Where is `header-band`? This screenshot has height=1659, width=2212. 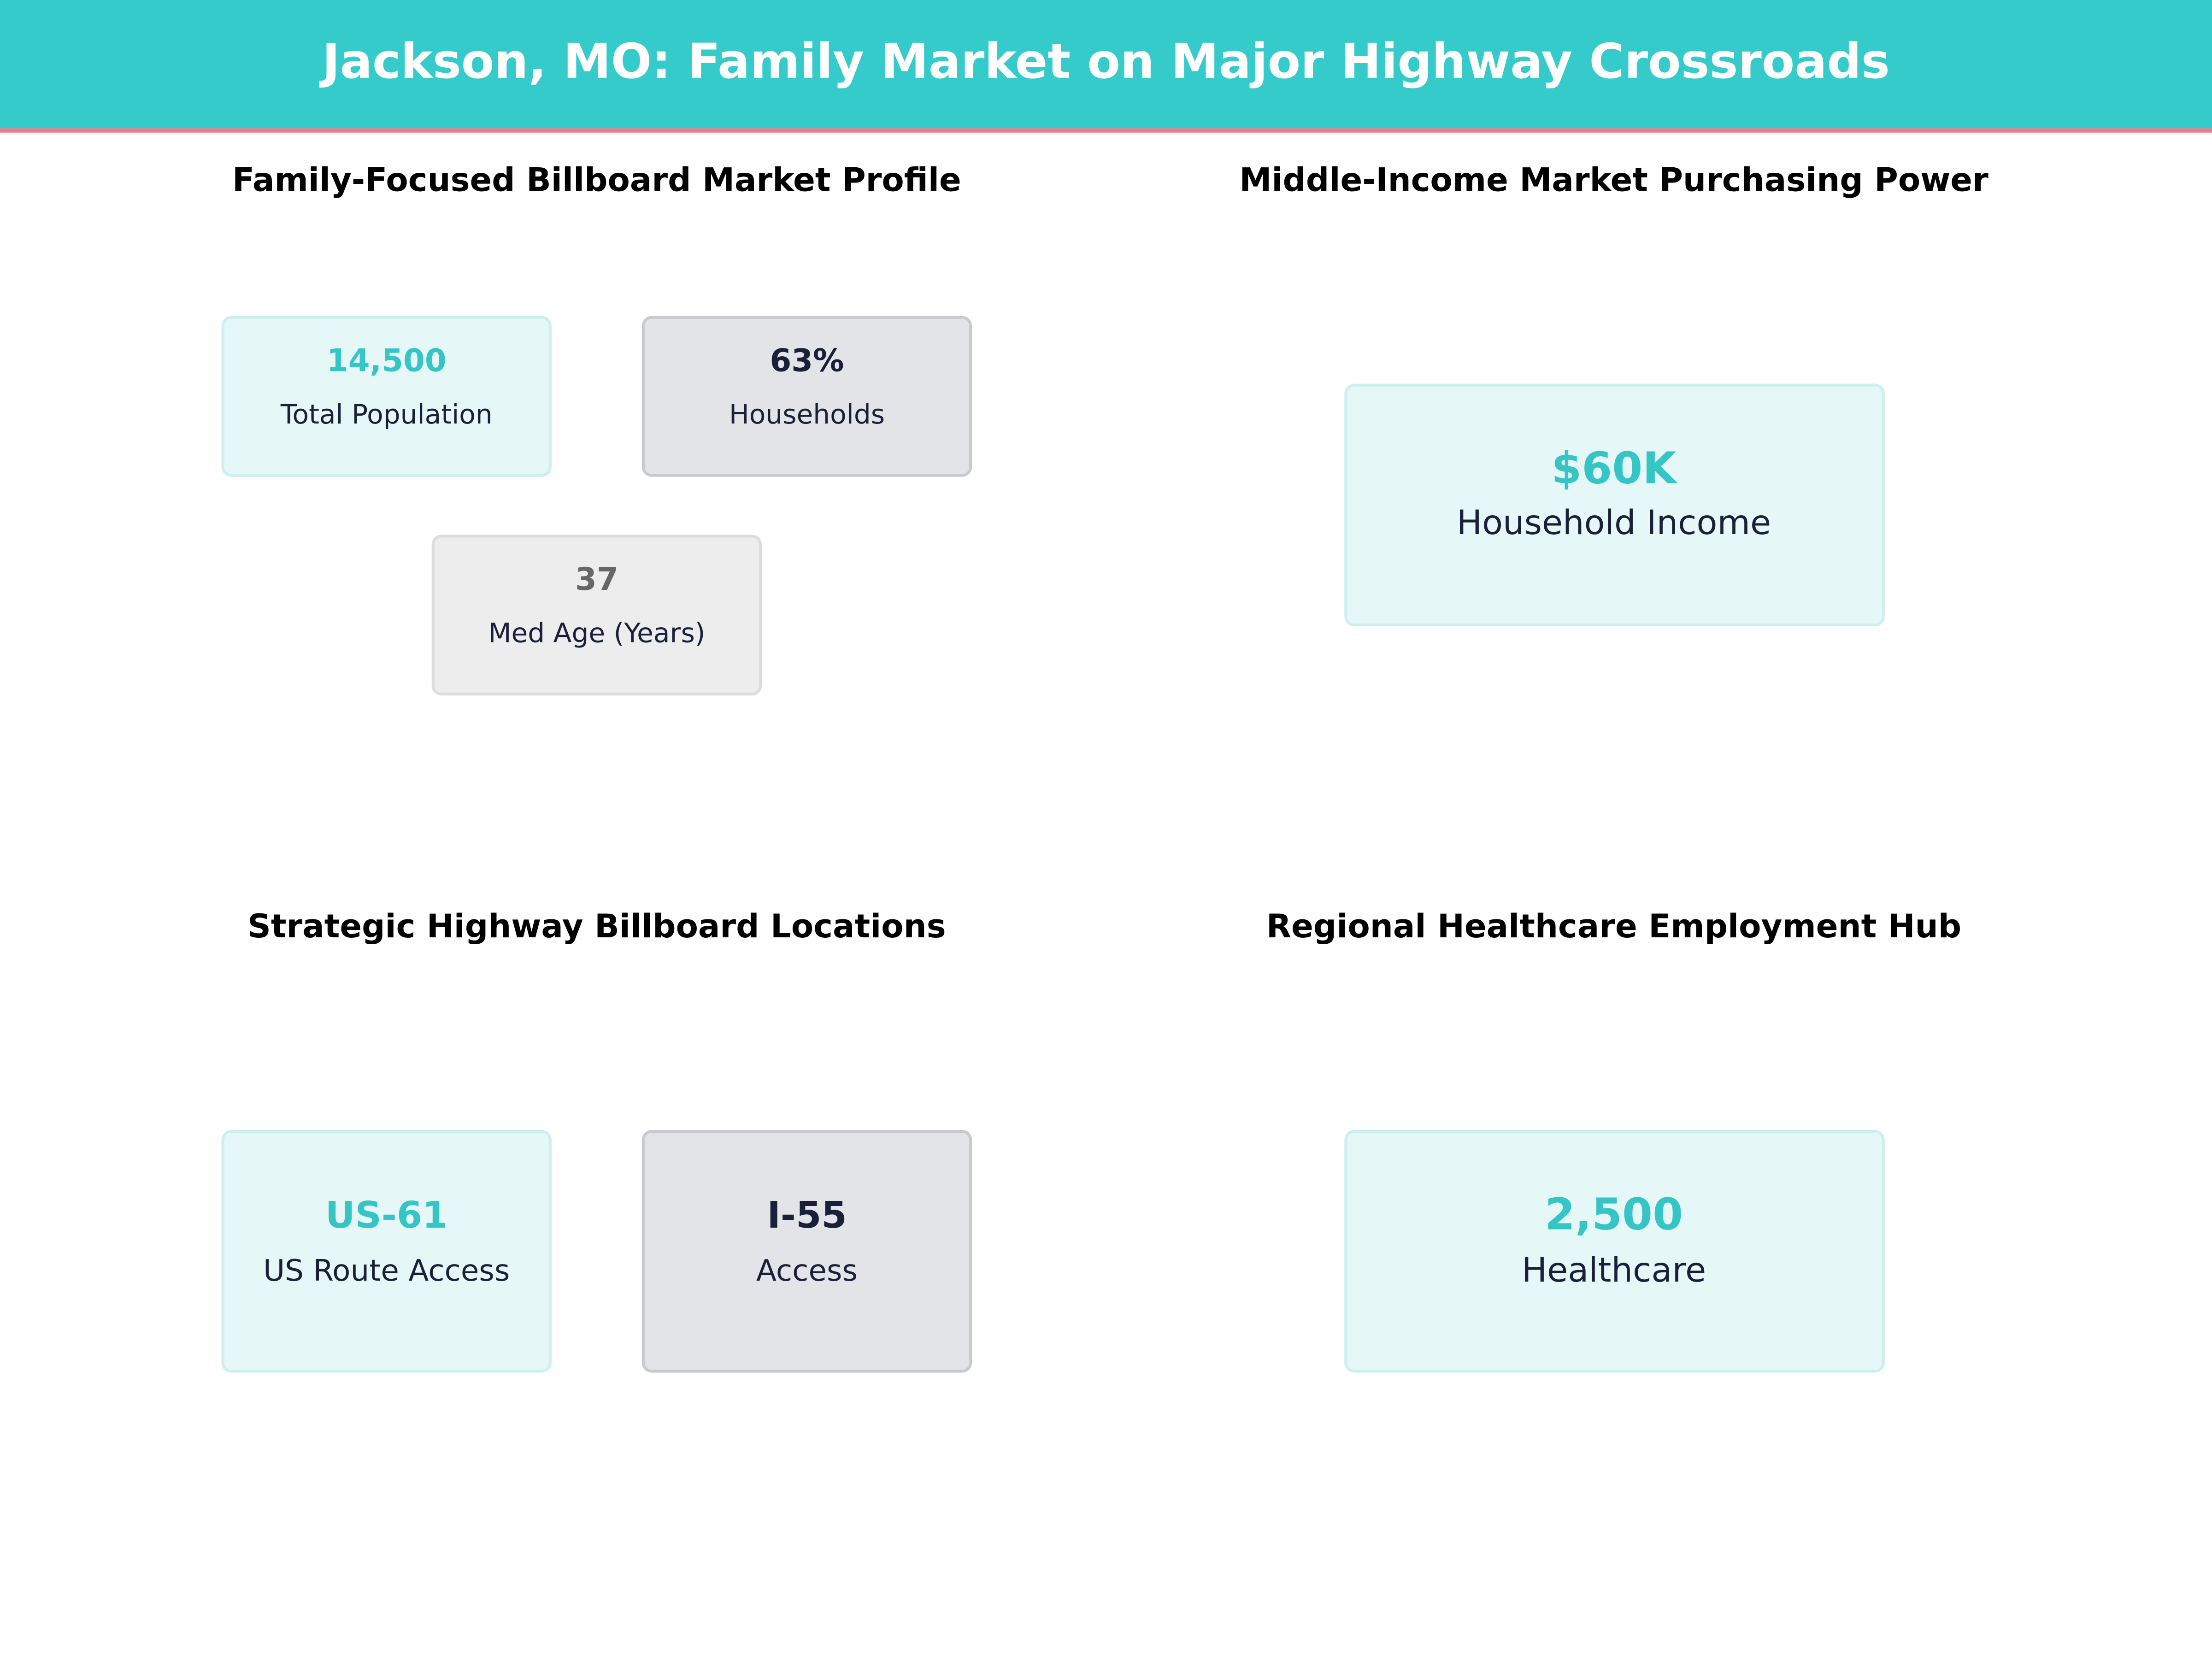 header-band is located at coordinates (1106, 64).